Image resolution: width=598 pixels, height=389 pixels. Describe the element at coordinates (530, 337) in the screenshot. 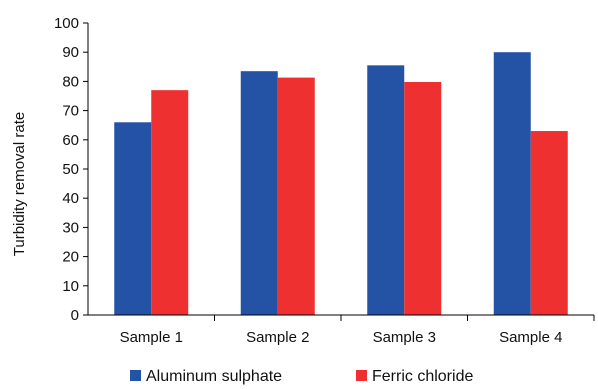

I see `x-tick-label: Sample 4` at that location.